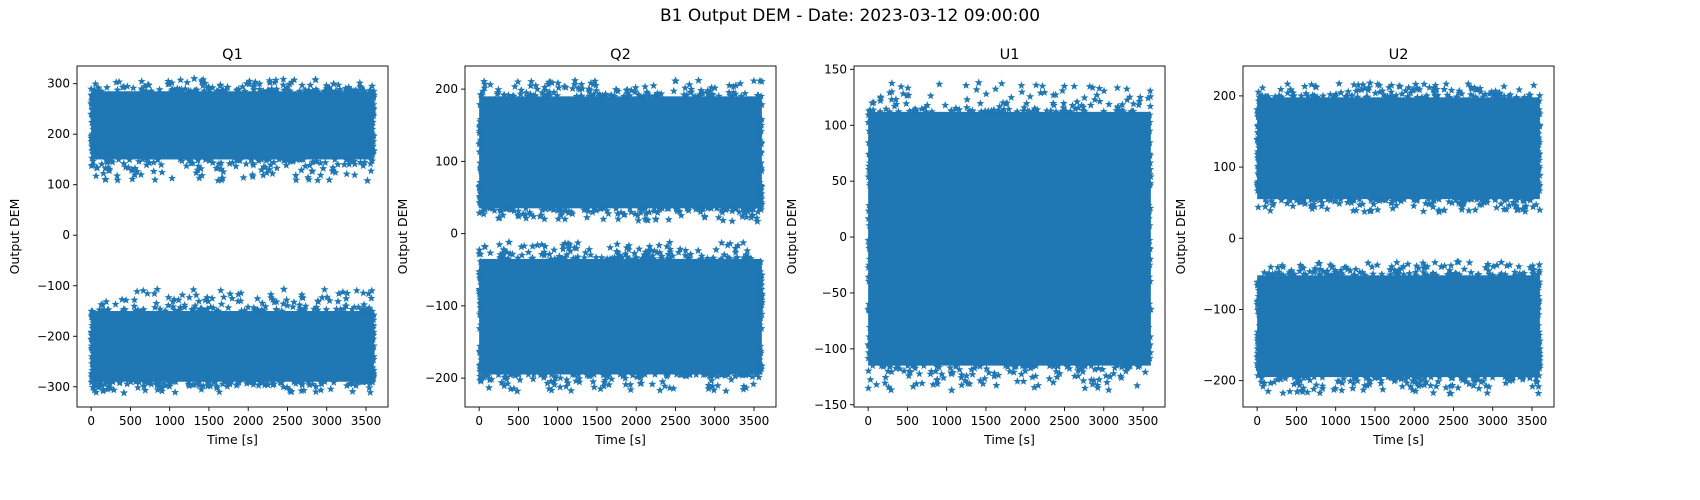 This screenshot has height=500, width=1700. I want to click on x-tick-label: 2500, so click(675, 421).